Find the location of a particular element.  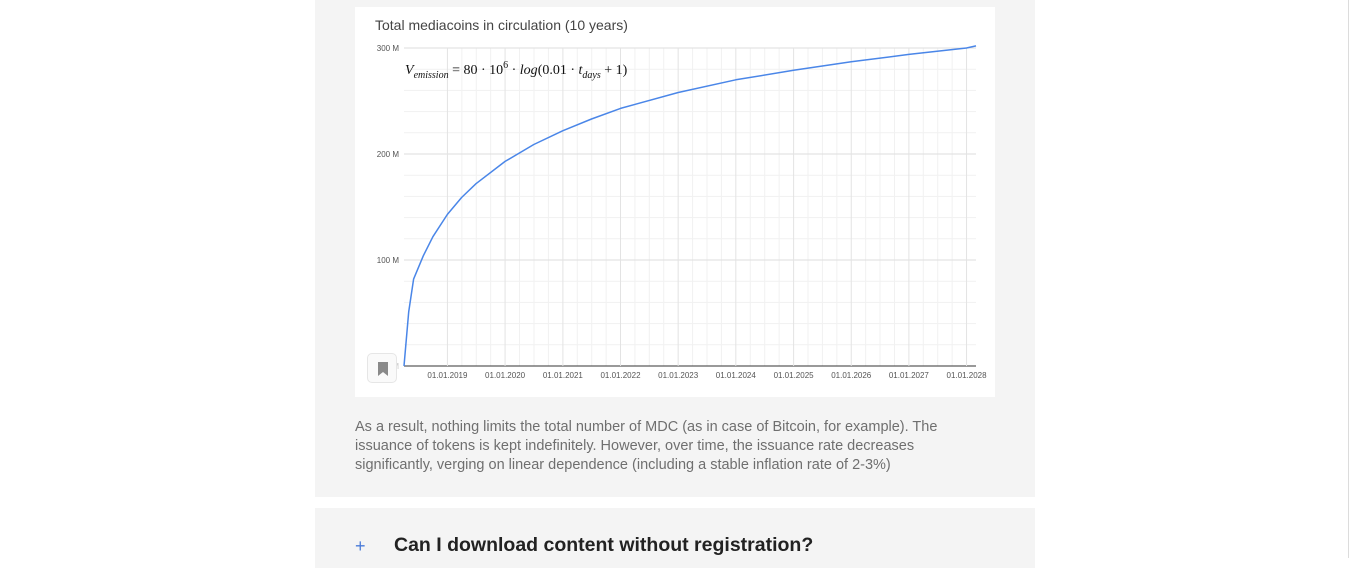

formula-part2: · is located at coordinates (514, 70).